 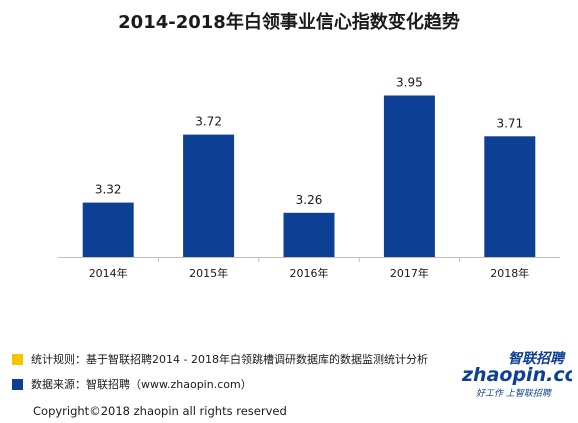 I want to click on bar-2018年, so click(x=510, y=196).